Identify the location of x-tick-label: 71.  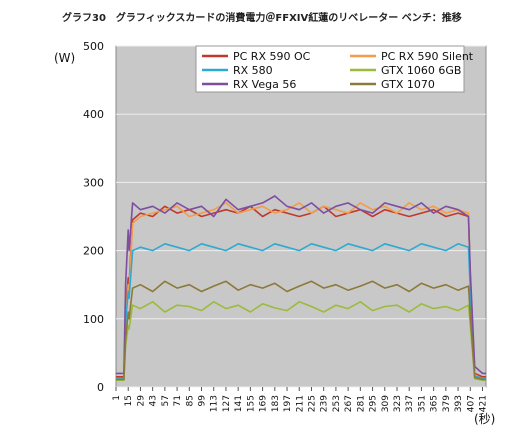
(178, 400).